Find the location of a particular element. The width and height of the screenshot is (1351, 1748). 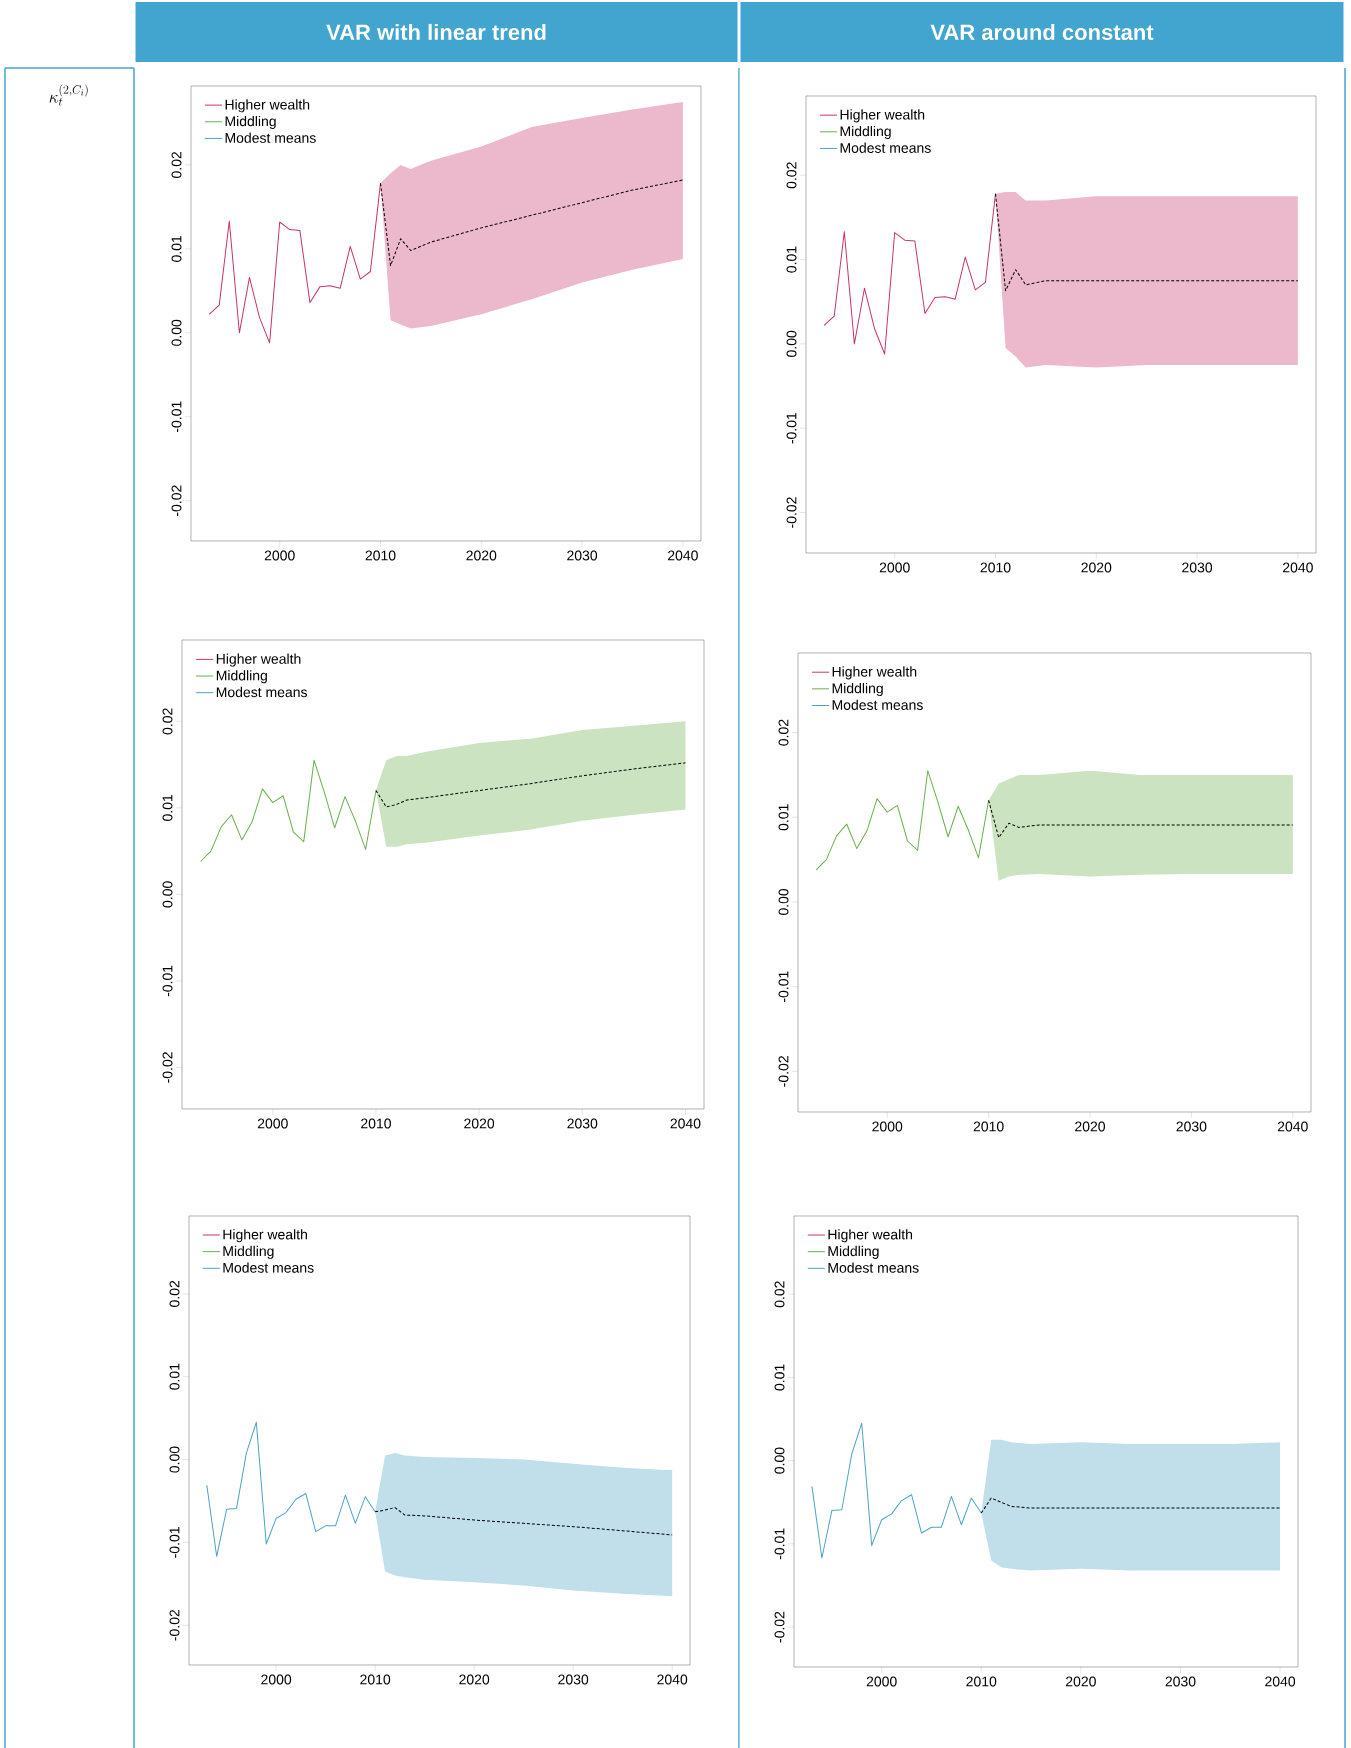

chart-title: VAR with linear trend is located at coordinates (436, 32).